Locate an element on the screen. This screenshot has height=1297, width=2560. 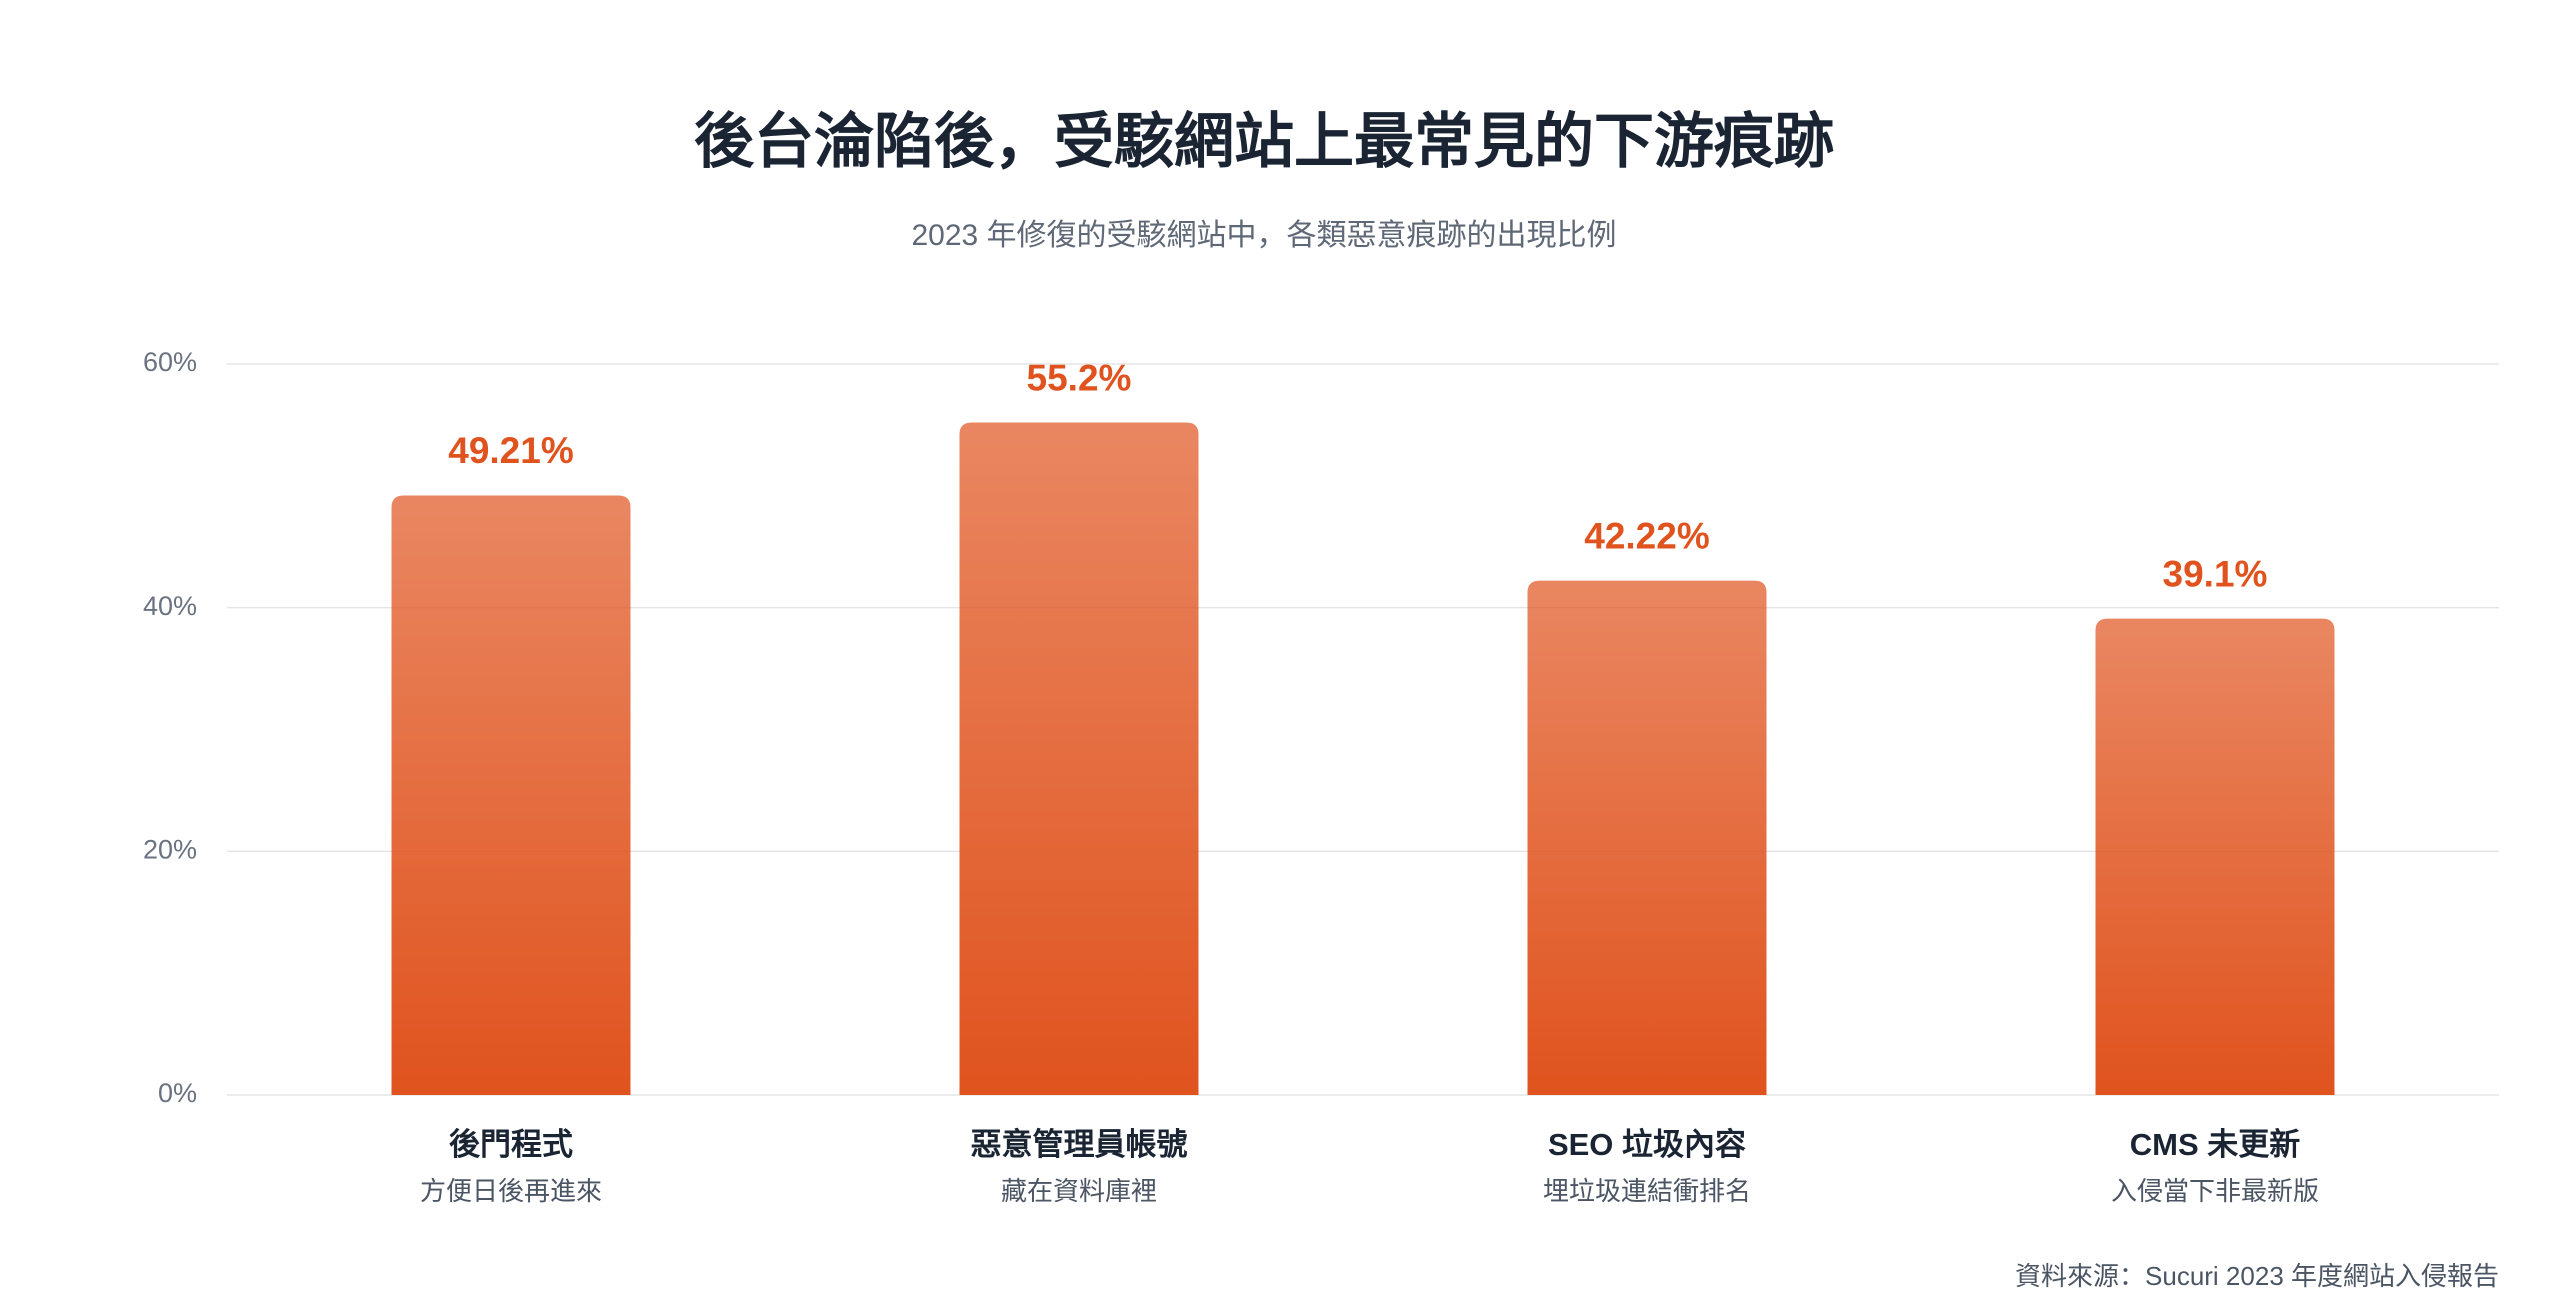
category-note: 方便日後再進來 is located at coordinates (511, 1191).